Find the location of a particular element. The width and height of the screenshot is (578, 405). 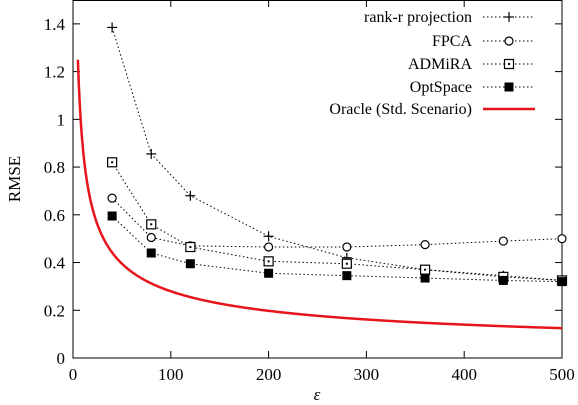

legend-label: ADMiRA is located at coordinates (440, 64).